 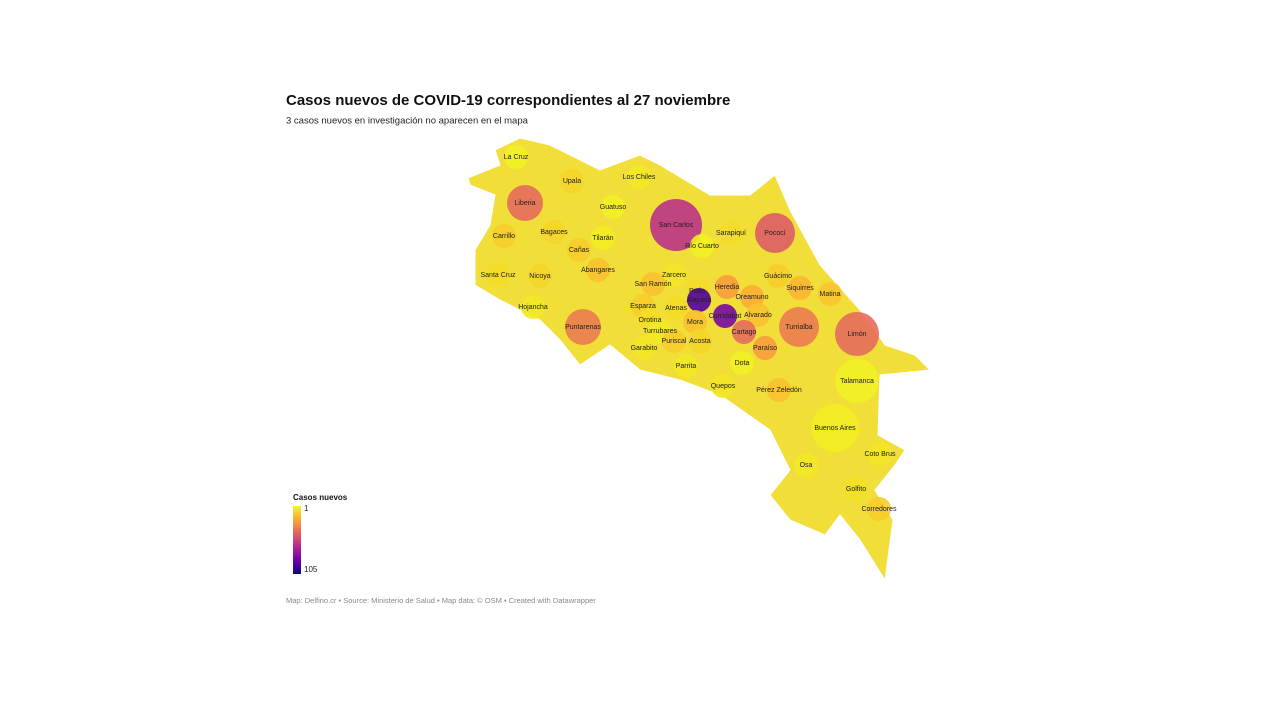 I want to click on region-label: San Carlos, so click(x=676, y=225).